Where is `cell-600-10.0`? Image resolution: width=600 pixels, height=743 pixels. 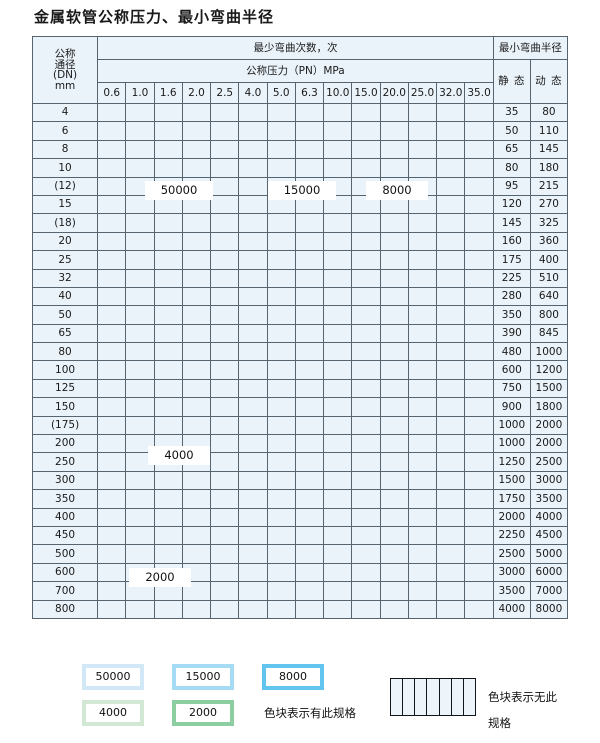 cell-600-10.0 is located at coordinates (338, 572).